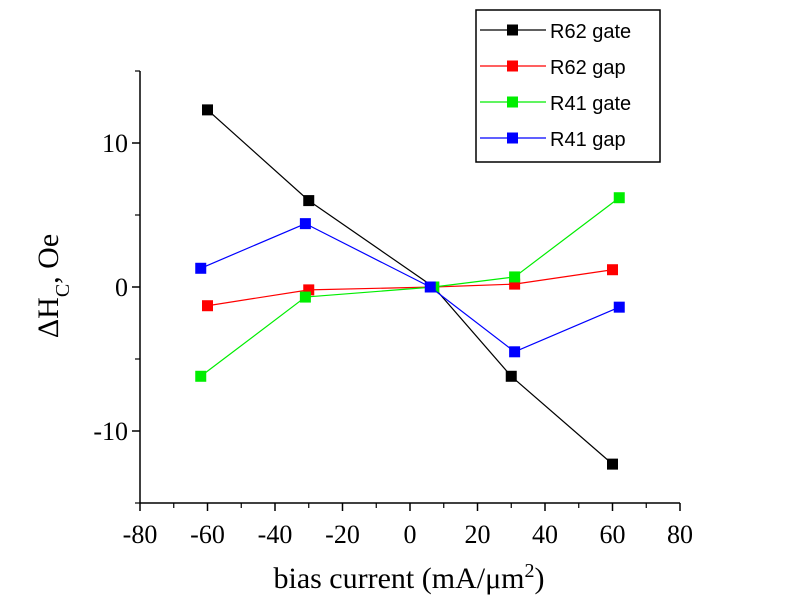 Image resolution: width=790 pixels, height=605 pixels. Describe the element at coordinates (613, 534) in the screenshot. I see `x-tick-label: 60` at that location.